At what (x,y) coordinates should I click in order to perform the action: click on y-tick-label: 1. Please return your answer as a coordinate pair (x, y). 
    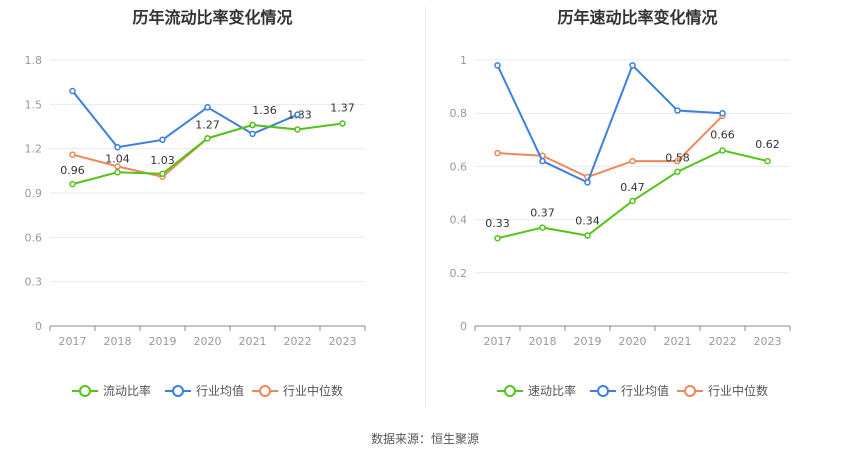
    Looking at the image, I should click on (463, 60).